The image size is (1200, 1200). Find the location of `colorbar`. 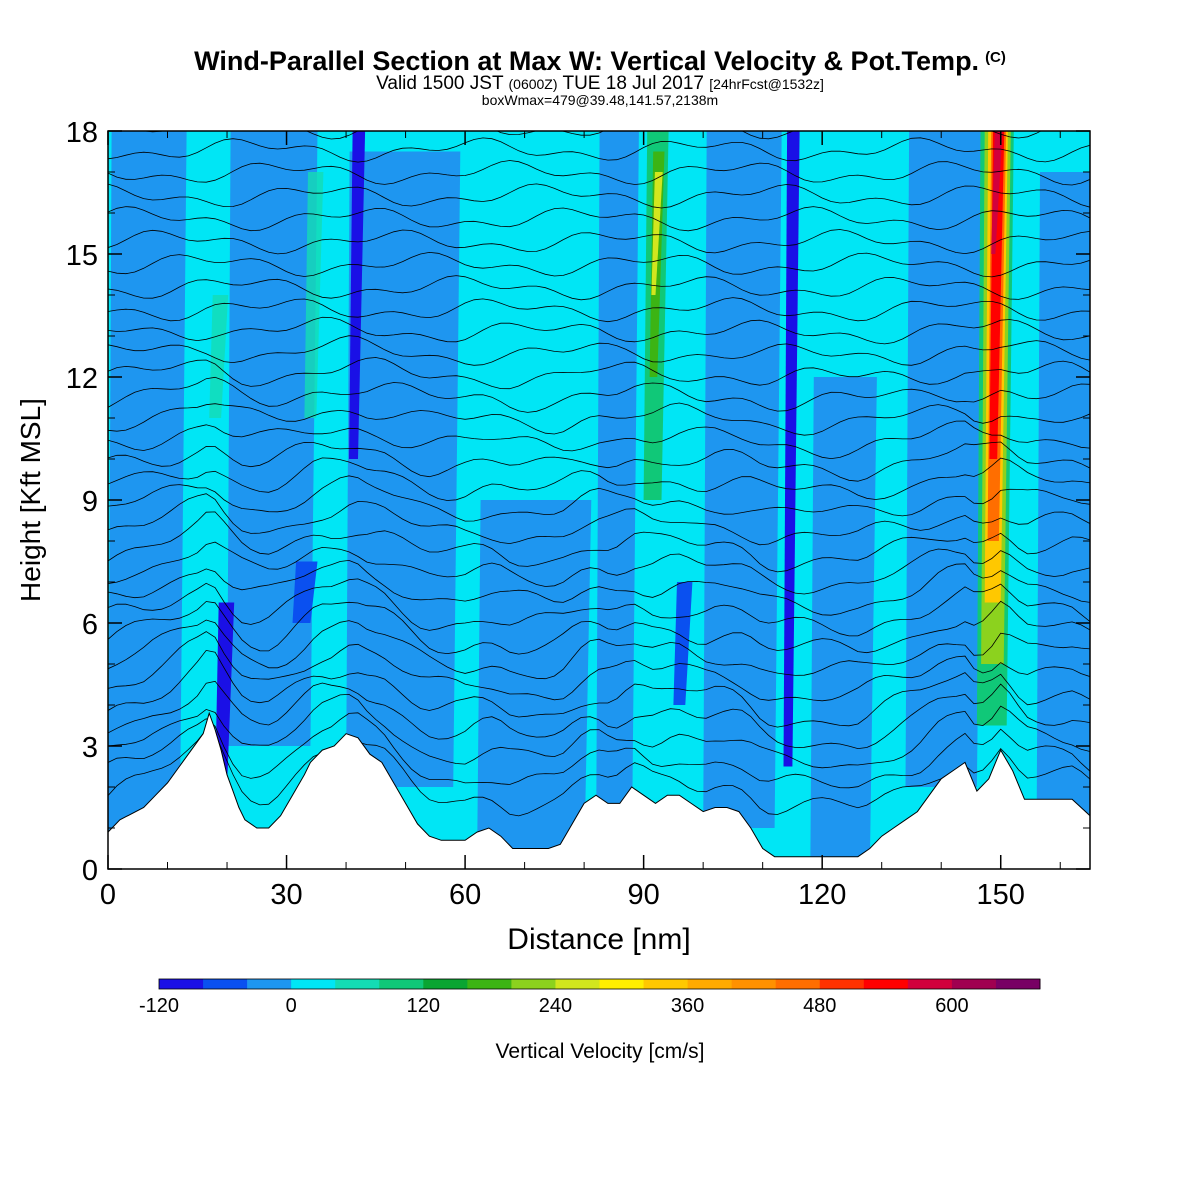

colorbar is located at coordinates (599, 984).